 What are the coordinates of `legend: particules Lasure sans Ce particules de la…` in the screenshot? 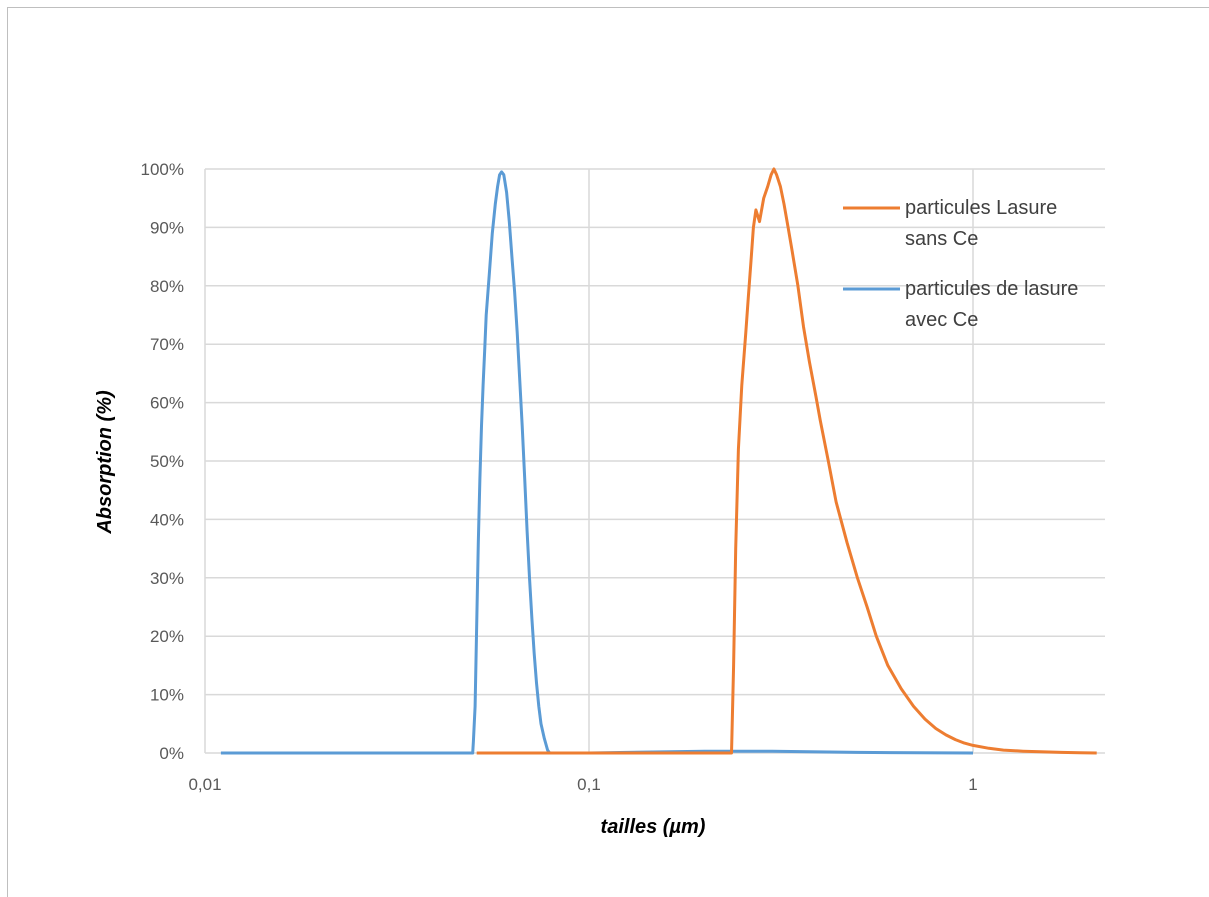 It's located at (960, 264).